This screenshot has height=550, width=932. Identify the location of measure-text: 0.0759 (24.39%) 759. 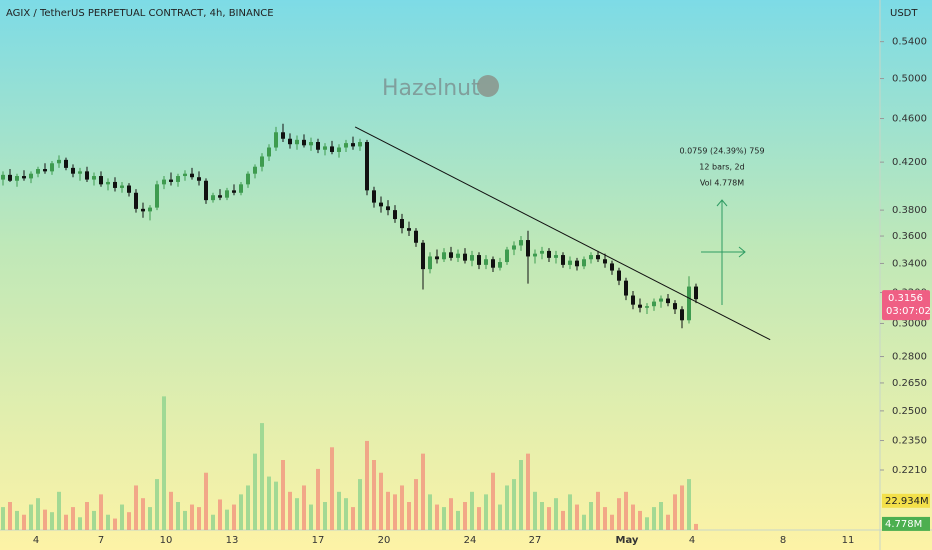
(721, 151).